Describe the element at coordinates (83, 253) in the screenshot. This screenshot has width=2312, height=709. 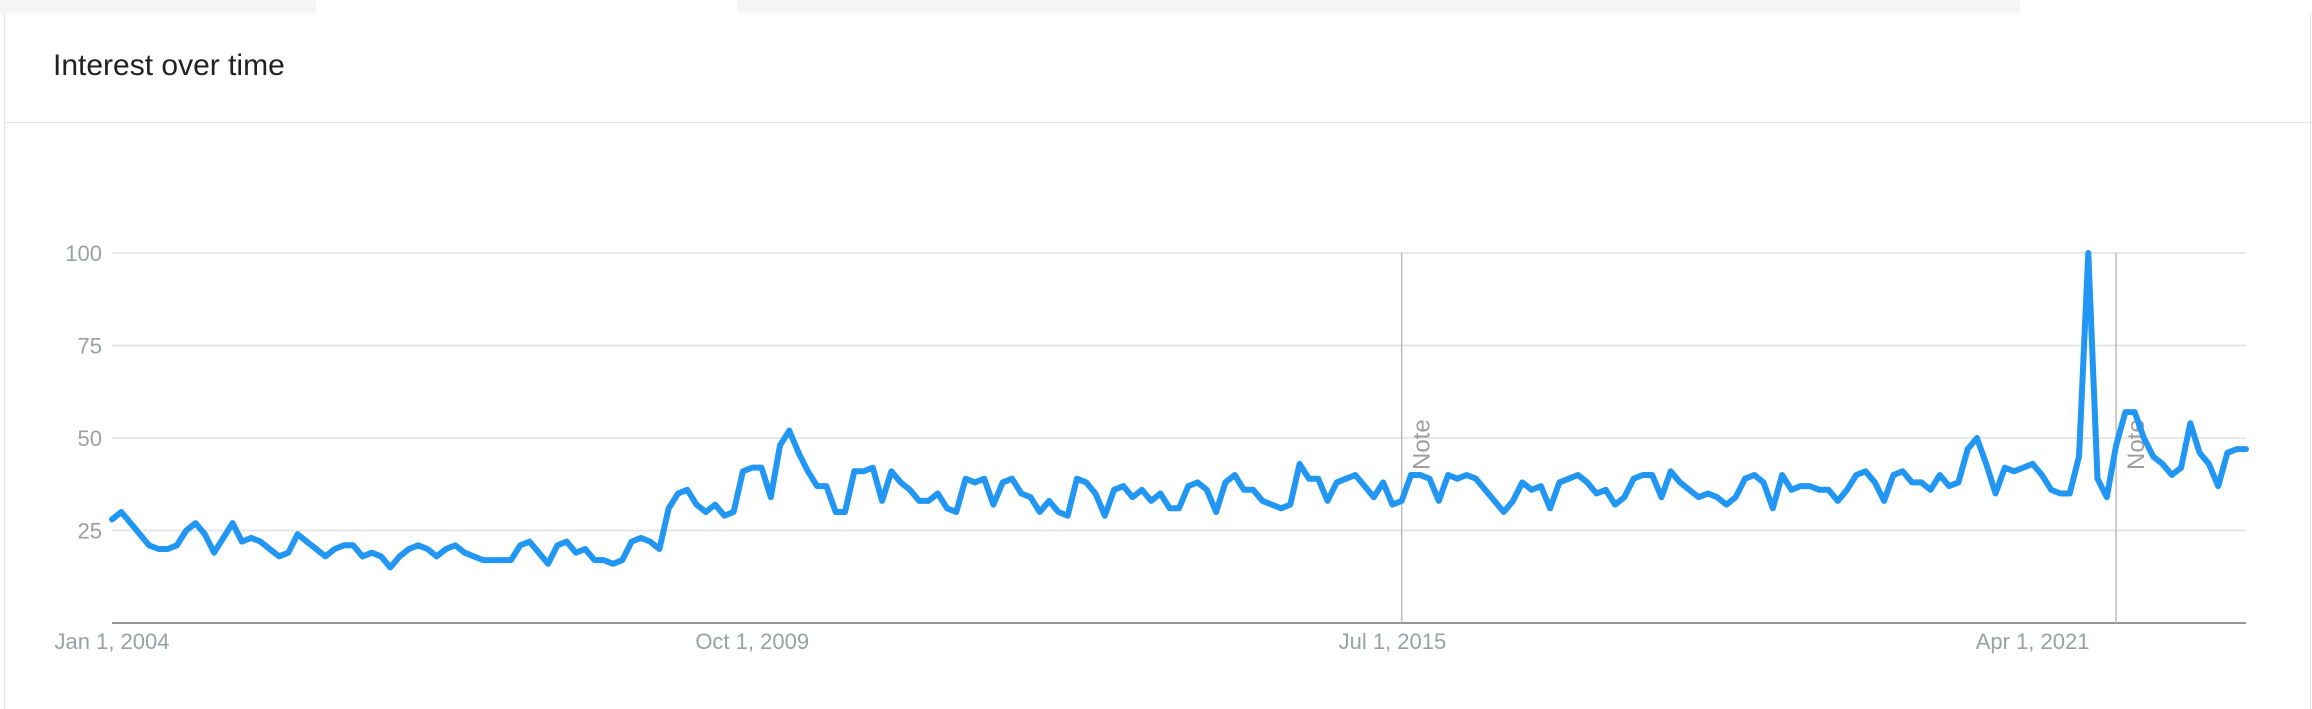
I see `y-tick-label: 100` at that location.